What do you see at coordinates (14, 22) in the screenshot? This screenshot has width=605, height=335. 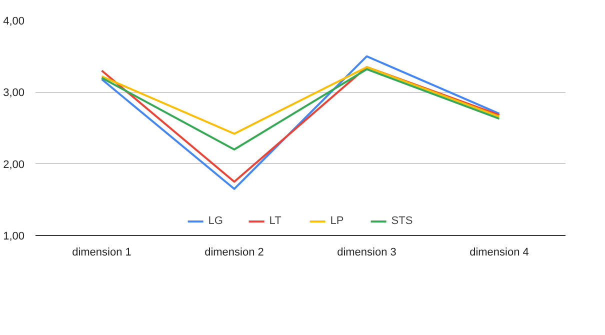 I see `y-tick-label: 4,00` at bounding box center [14, 22].